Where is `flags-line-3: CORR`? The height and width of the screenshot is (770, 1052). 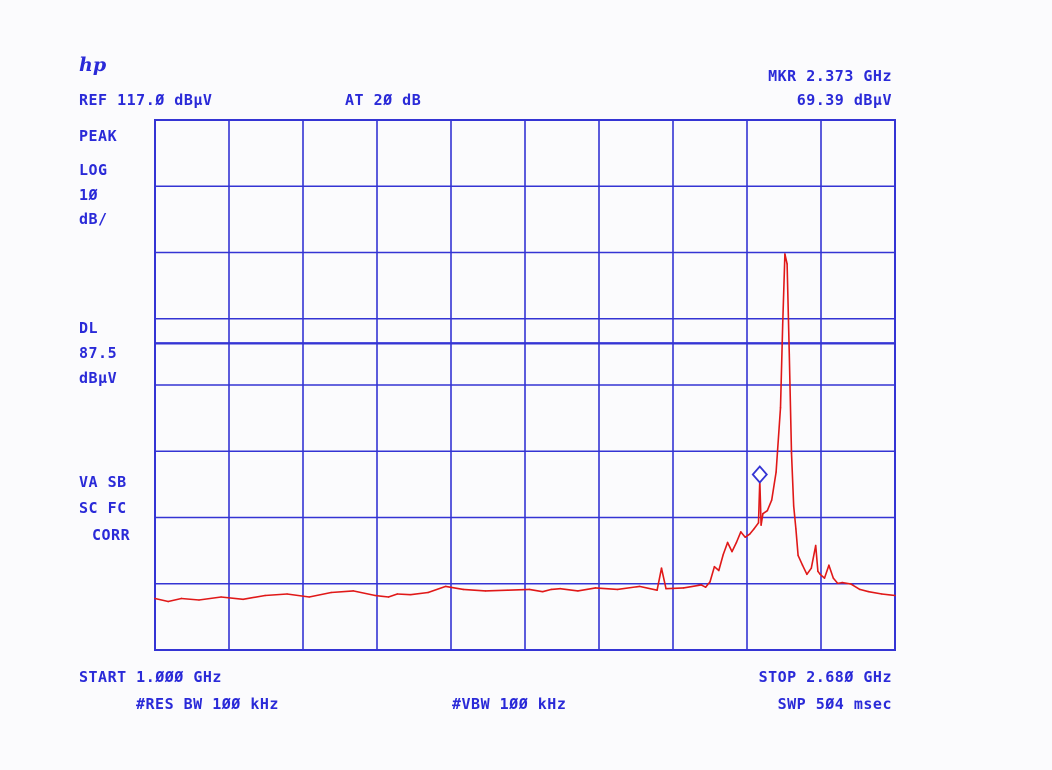 flags-line-3: CORR is located at coordinates (111, 535).